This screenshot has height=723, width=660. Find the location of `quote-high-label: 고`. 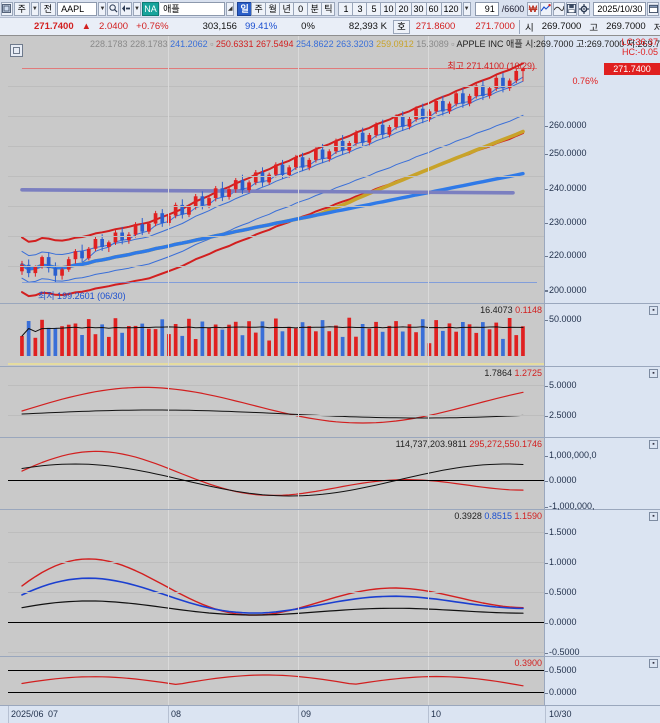

quote-high-label: 고 is located at coordinates (594, 28).